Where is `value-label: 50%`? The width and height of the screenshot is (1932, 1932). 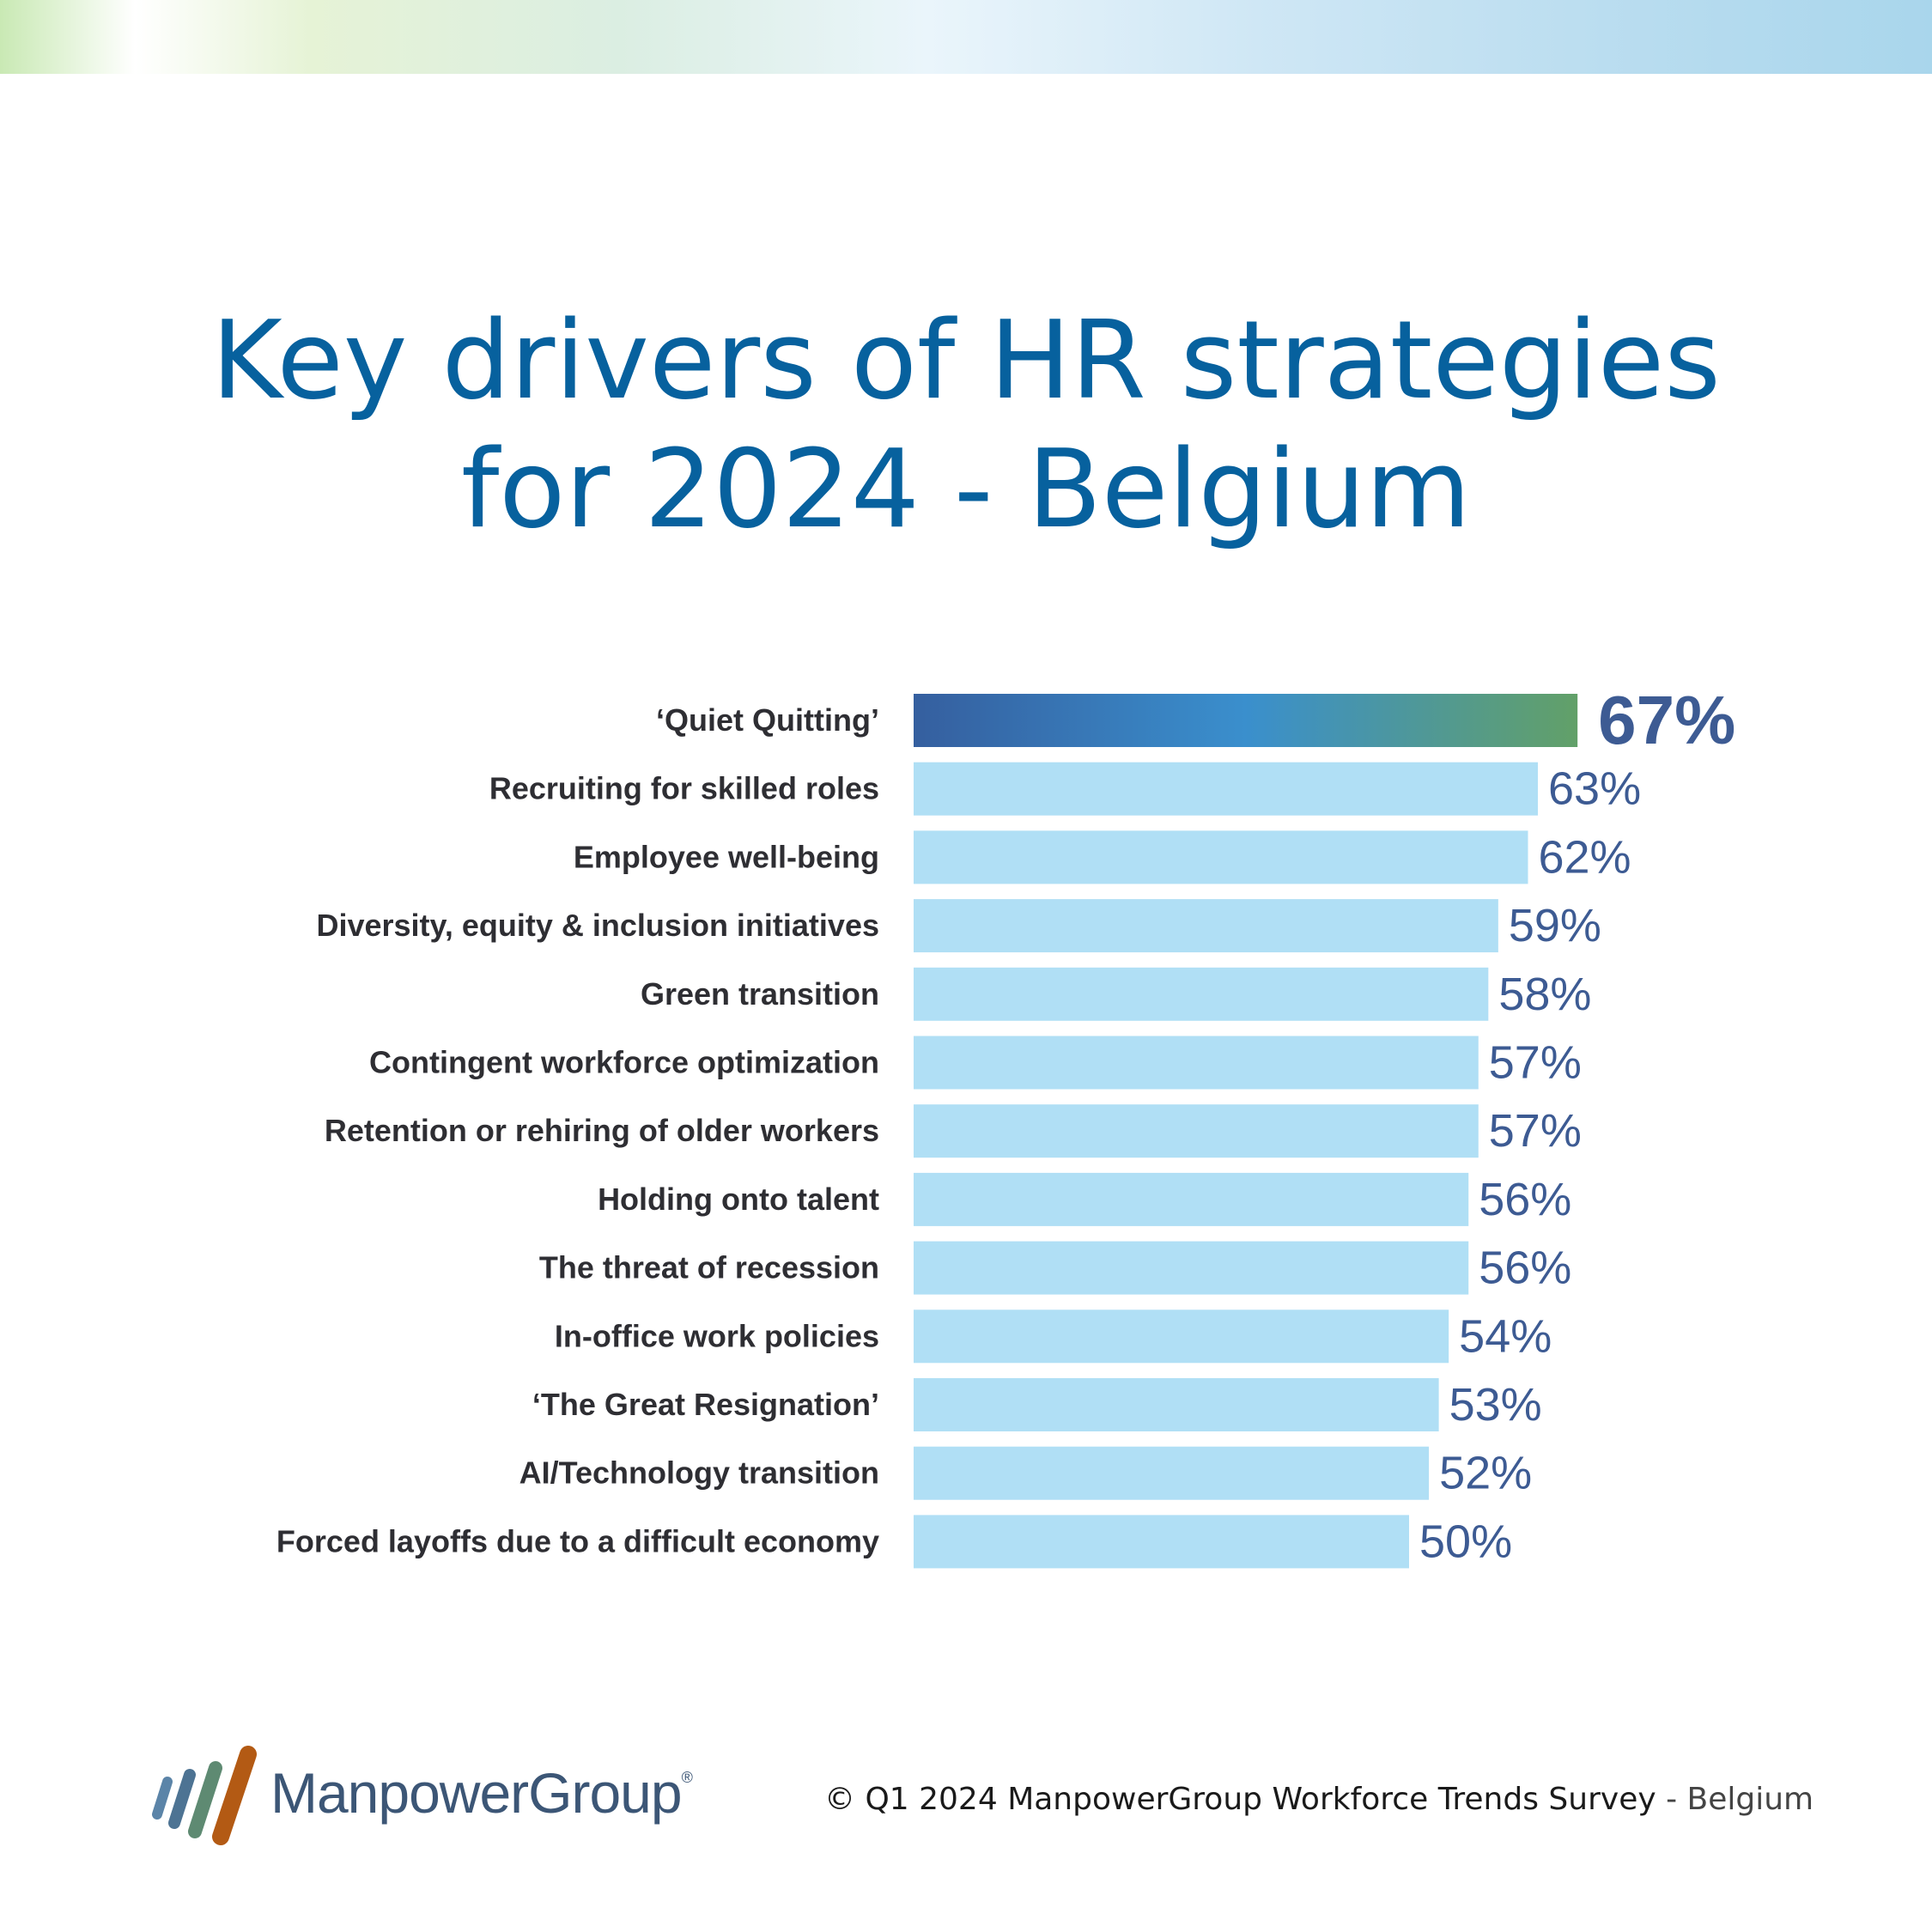 value-label: 50% is located at coordinates (1466, 1542).